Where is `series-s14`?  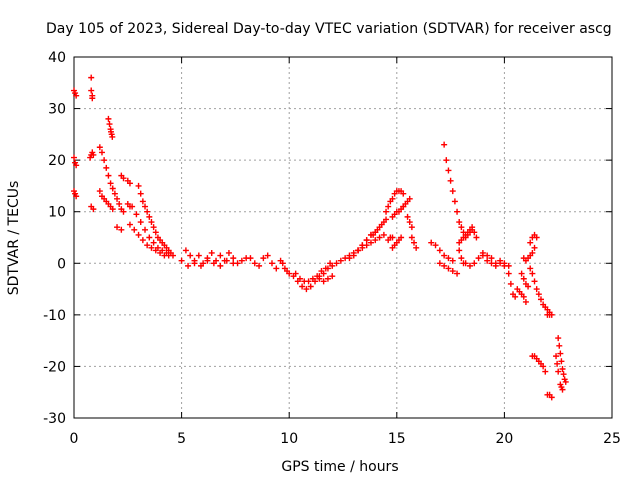
series-s14 is located at coordinates (151, 215).